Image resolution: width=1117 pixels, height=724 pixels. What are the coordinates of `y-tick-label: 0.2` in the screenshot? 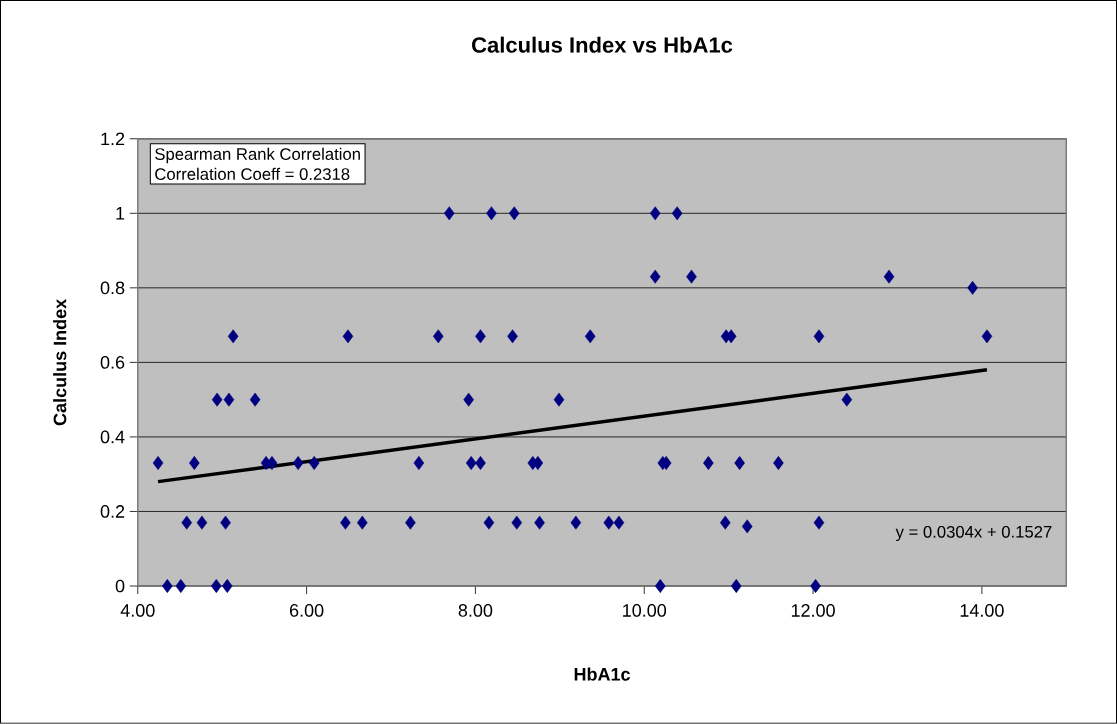 It's located at (112, 511).